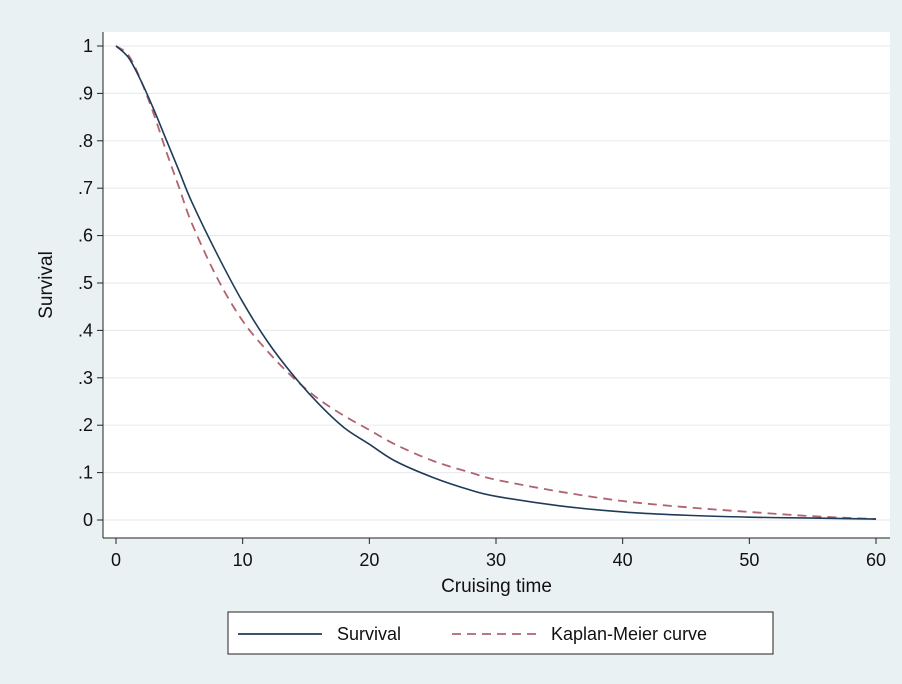 The width and height of the screenshot is (902, 684). I want to click on x-tick-label-5: 50, so click(749, 560).